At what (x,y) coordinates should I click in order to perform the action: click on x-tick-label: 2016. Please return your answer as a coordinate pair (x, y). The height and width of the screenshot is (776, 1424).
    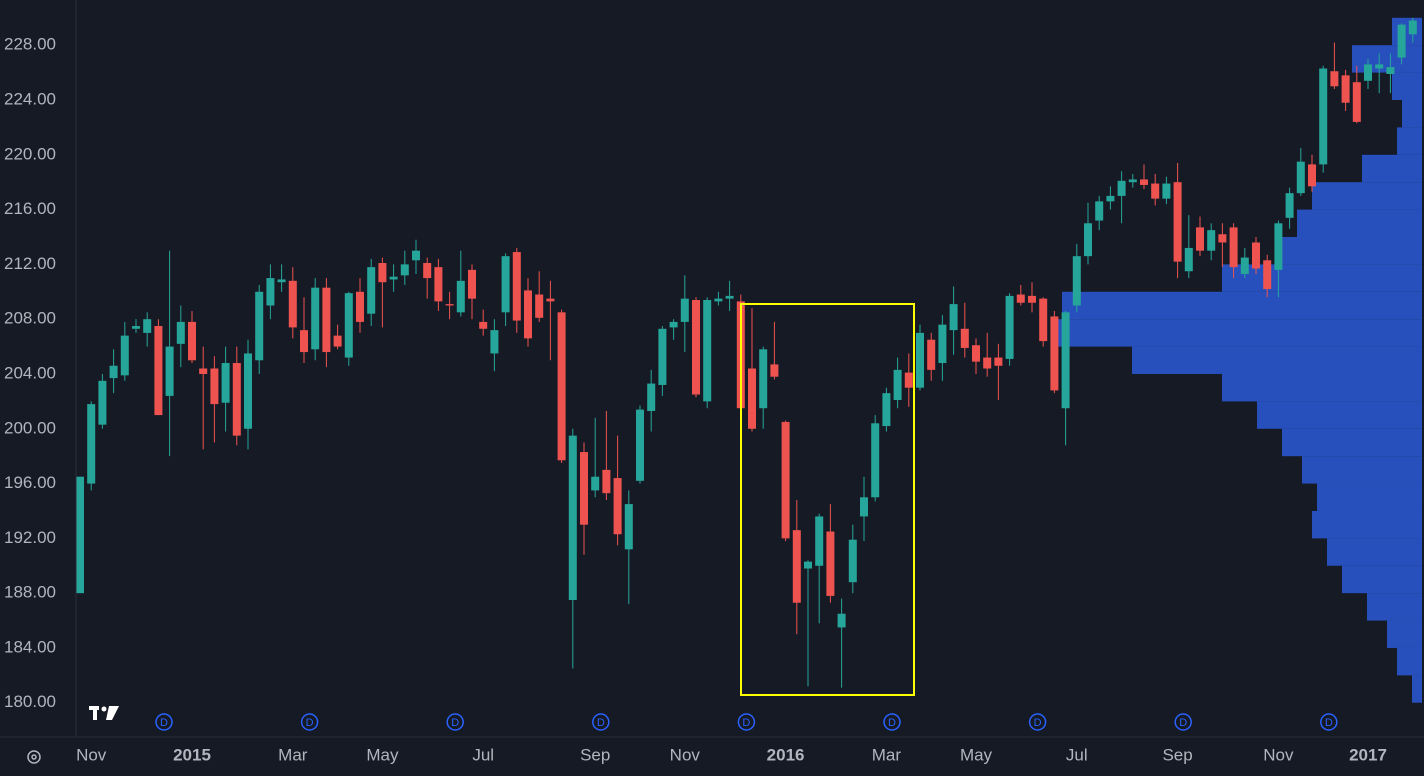
    Looking at the image, I should click on (786, 754).